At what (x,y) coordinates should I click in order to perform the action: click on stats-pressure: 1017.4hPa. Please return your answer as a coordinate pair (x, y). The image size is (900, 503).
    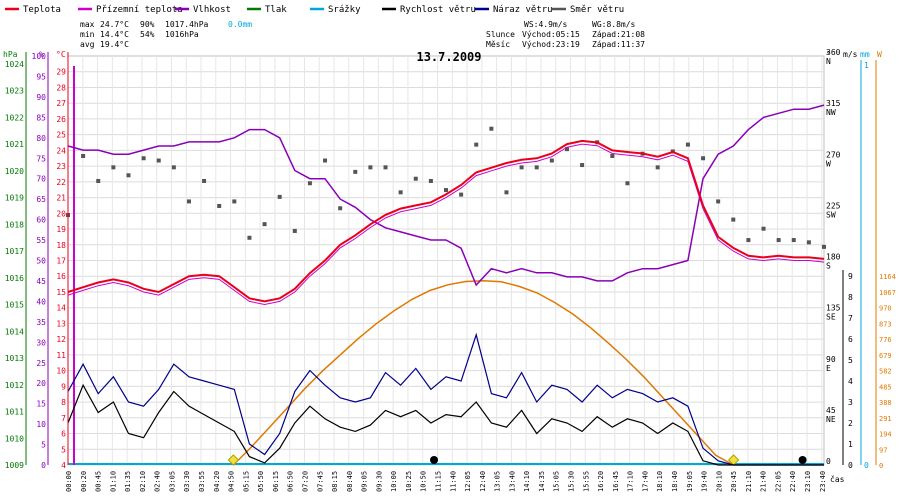
    Looking at the image, I should click on (187, 24).